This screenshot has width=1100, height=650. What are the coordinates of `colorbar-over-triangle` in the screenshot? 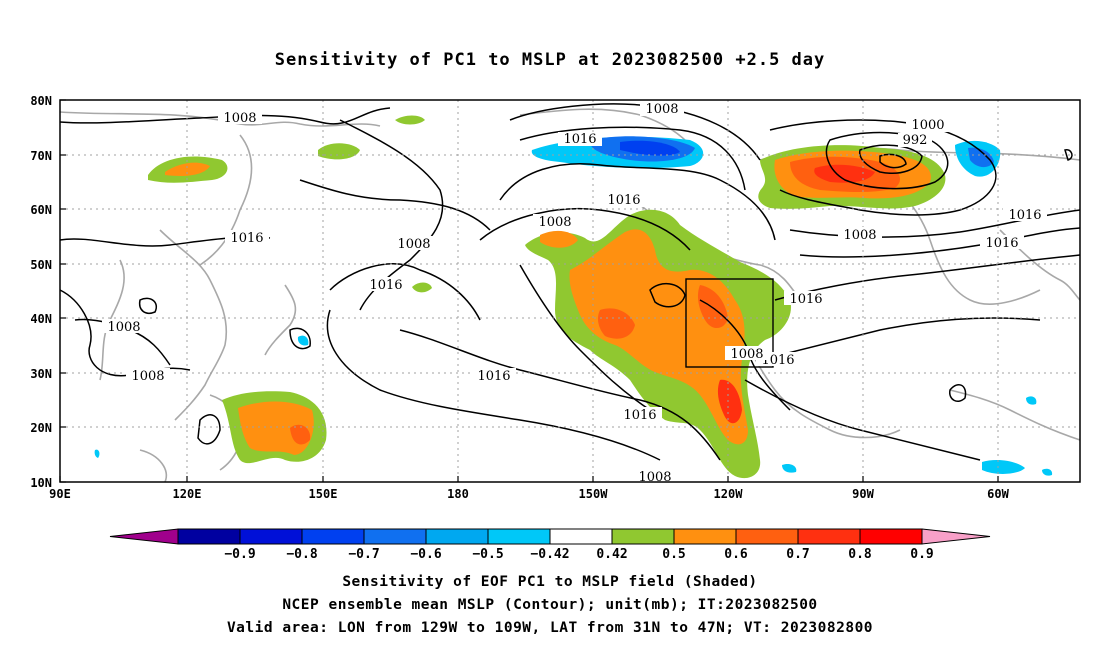 It's located at (956, 536).